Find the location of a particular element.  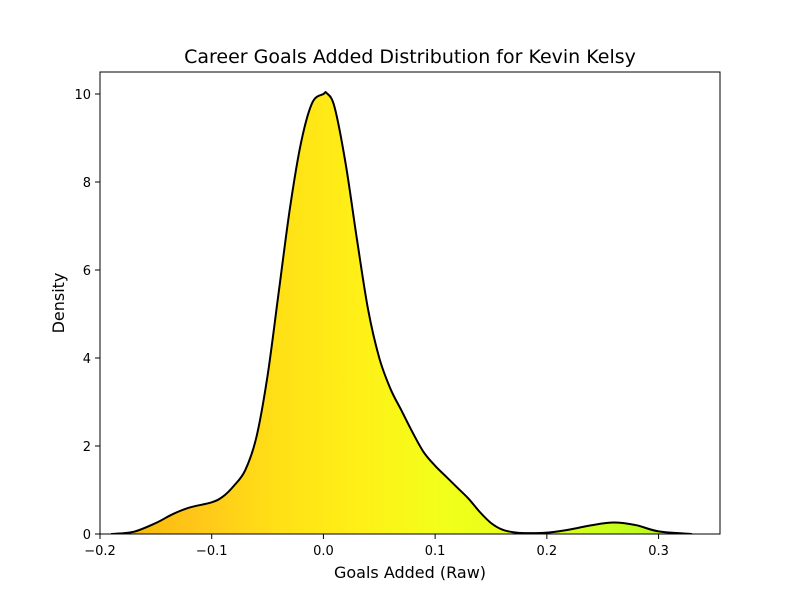

x-tick-label: 0.1 is located at coordinates (435, 551).